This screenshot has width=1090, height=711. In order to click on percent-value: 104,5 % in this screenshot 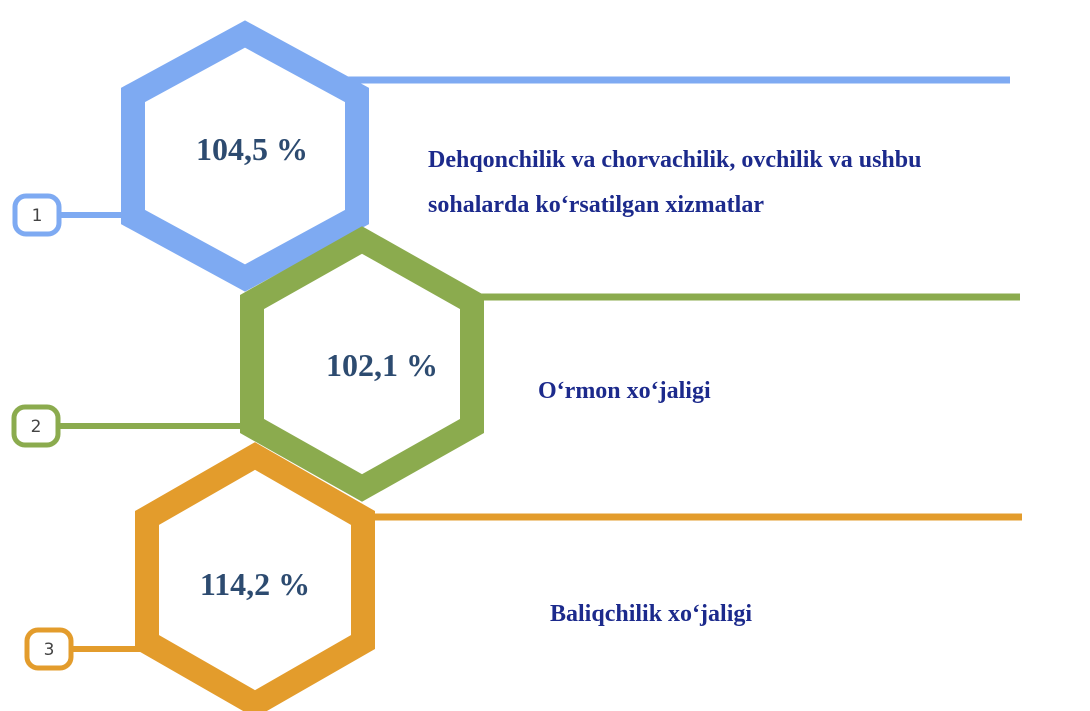, I will do `click(252, 149)`.